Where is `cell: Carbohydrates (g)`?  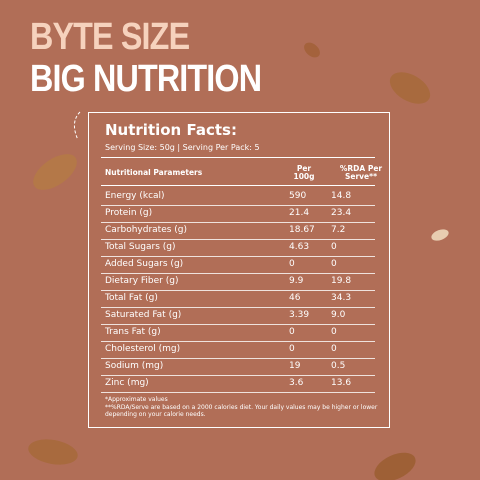 cell: Carbohydrates (g) is located at coordinates (146, 230).